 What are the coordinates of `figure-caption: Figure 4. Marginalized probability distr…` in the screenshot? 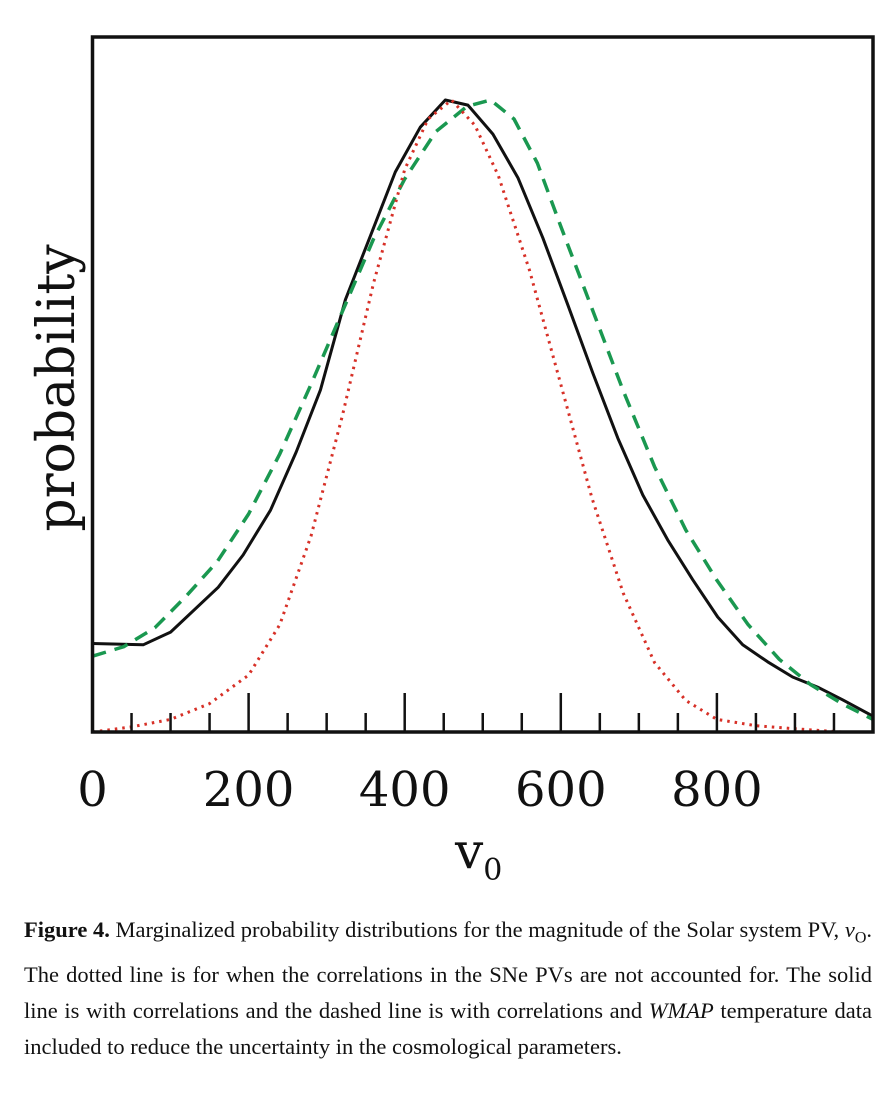 It's located at (448, 988).